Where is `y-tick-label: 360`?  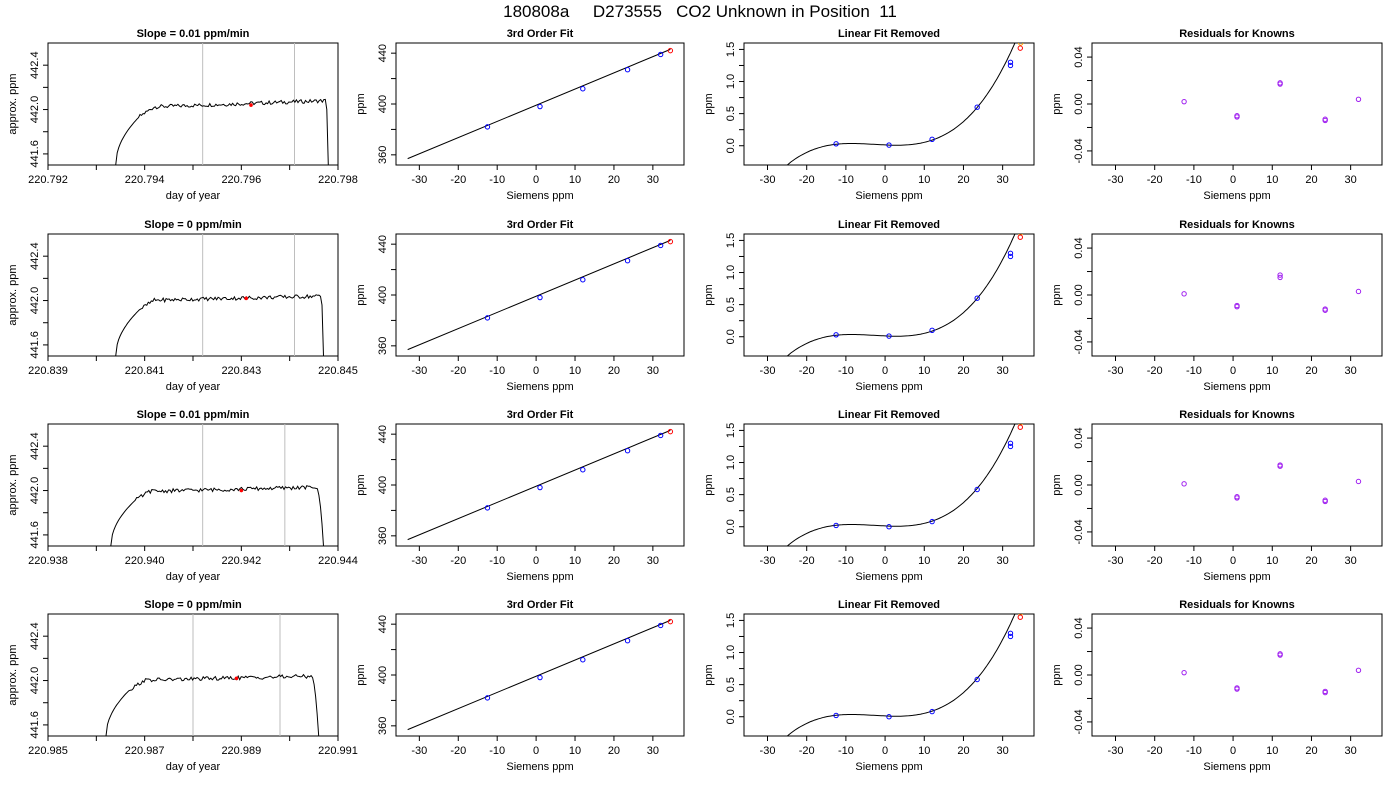 y-tick-label: 360 is located at coordinates (383, 155).